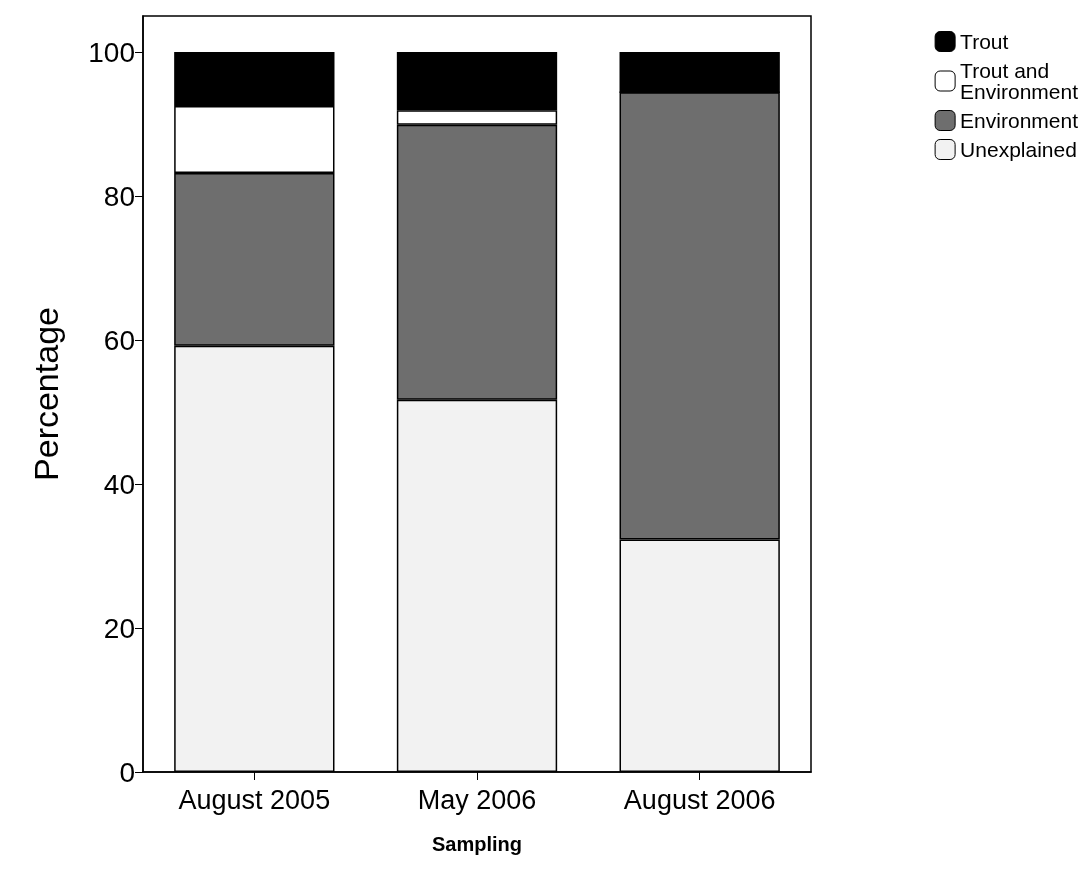 This screenshot has height=890, width=1091. Describe the element at coordinates (127, 772) in the screenshot. I see `y-tick-label: 0` at that location.